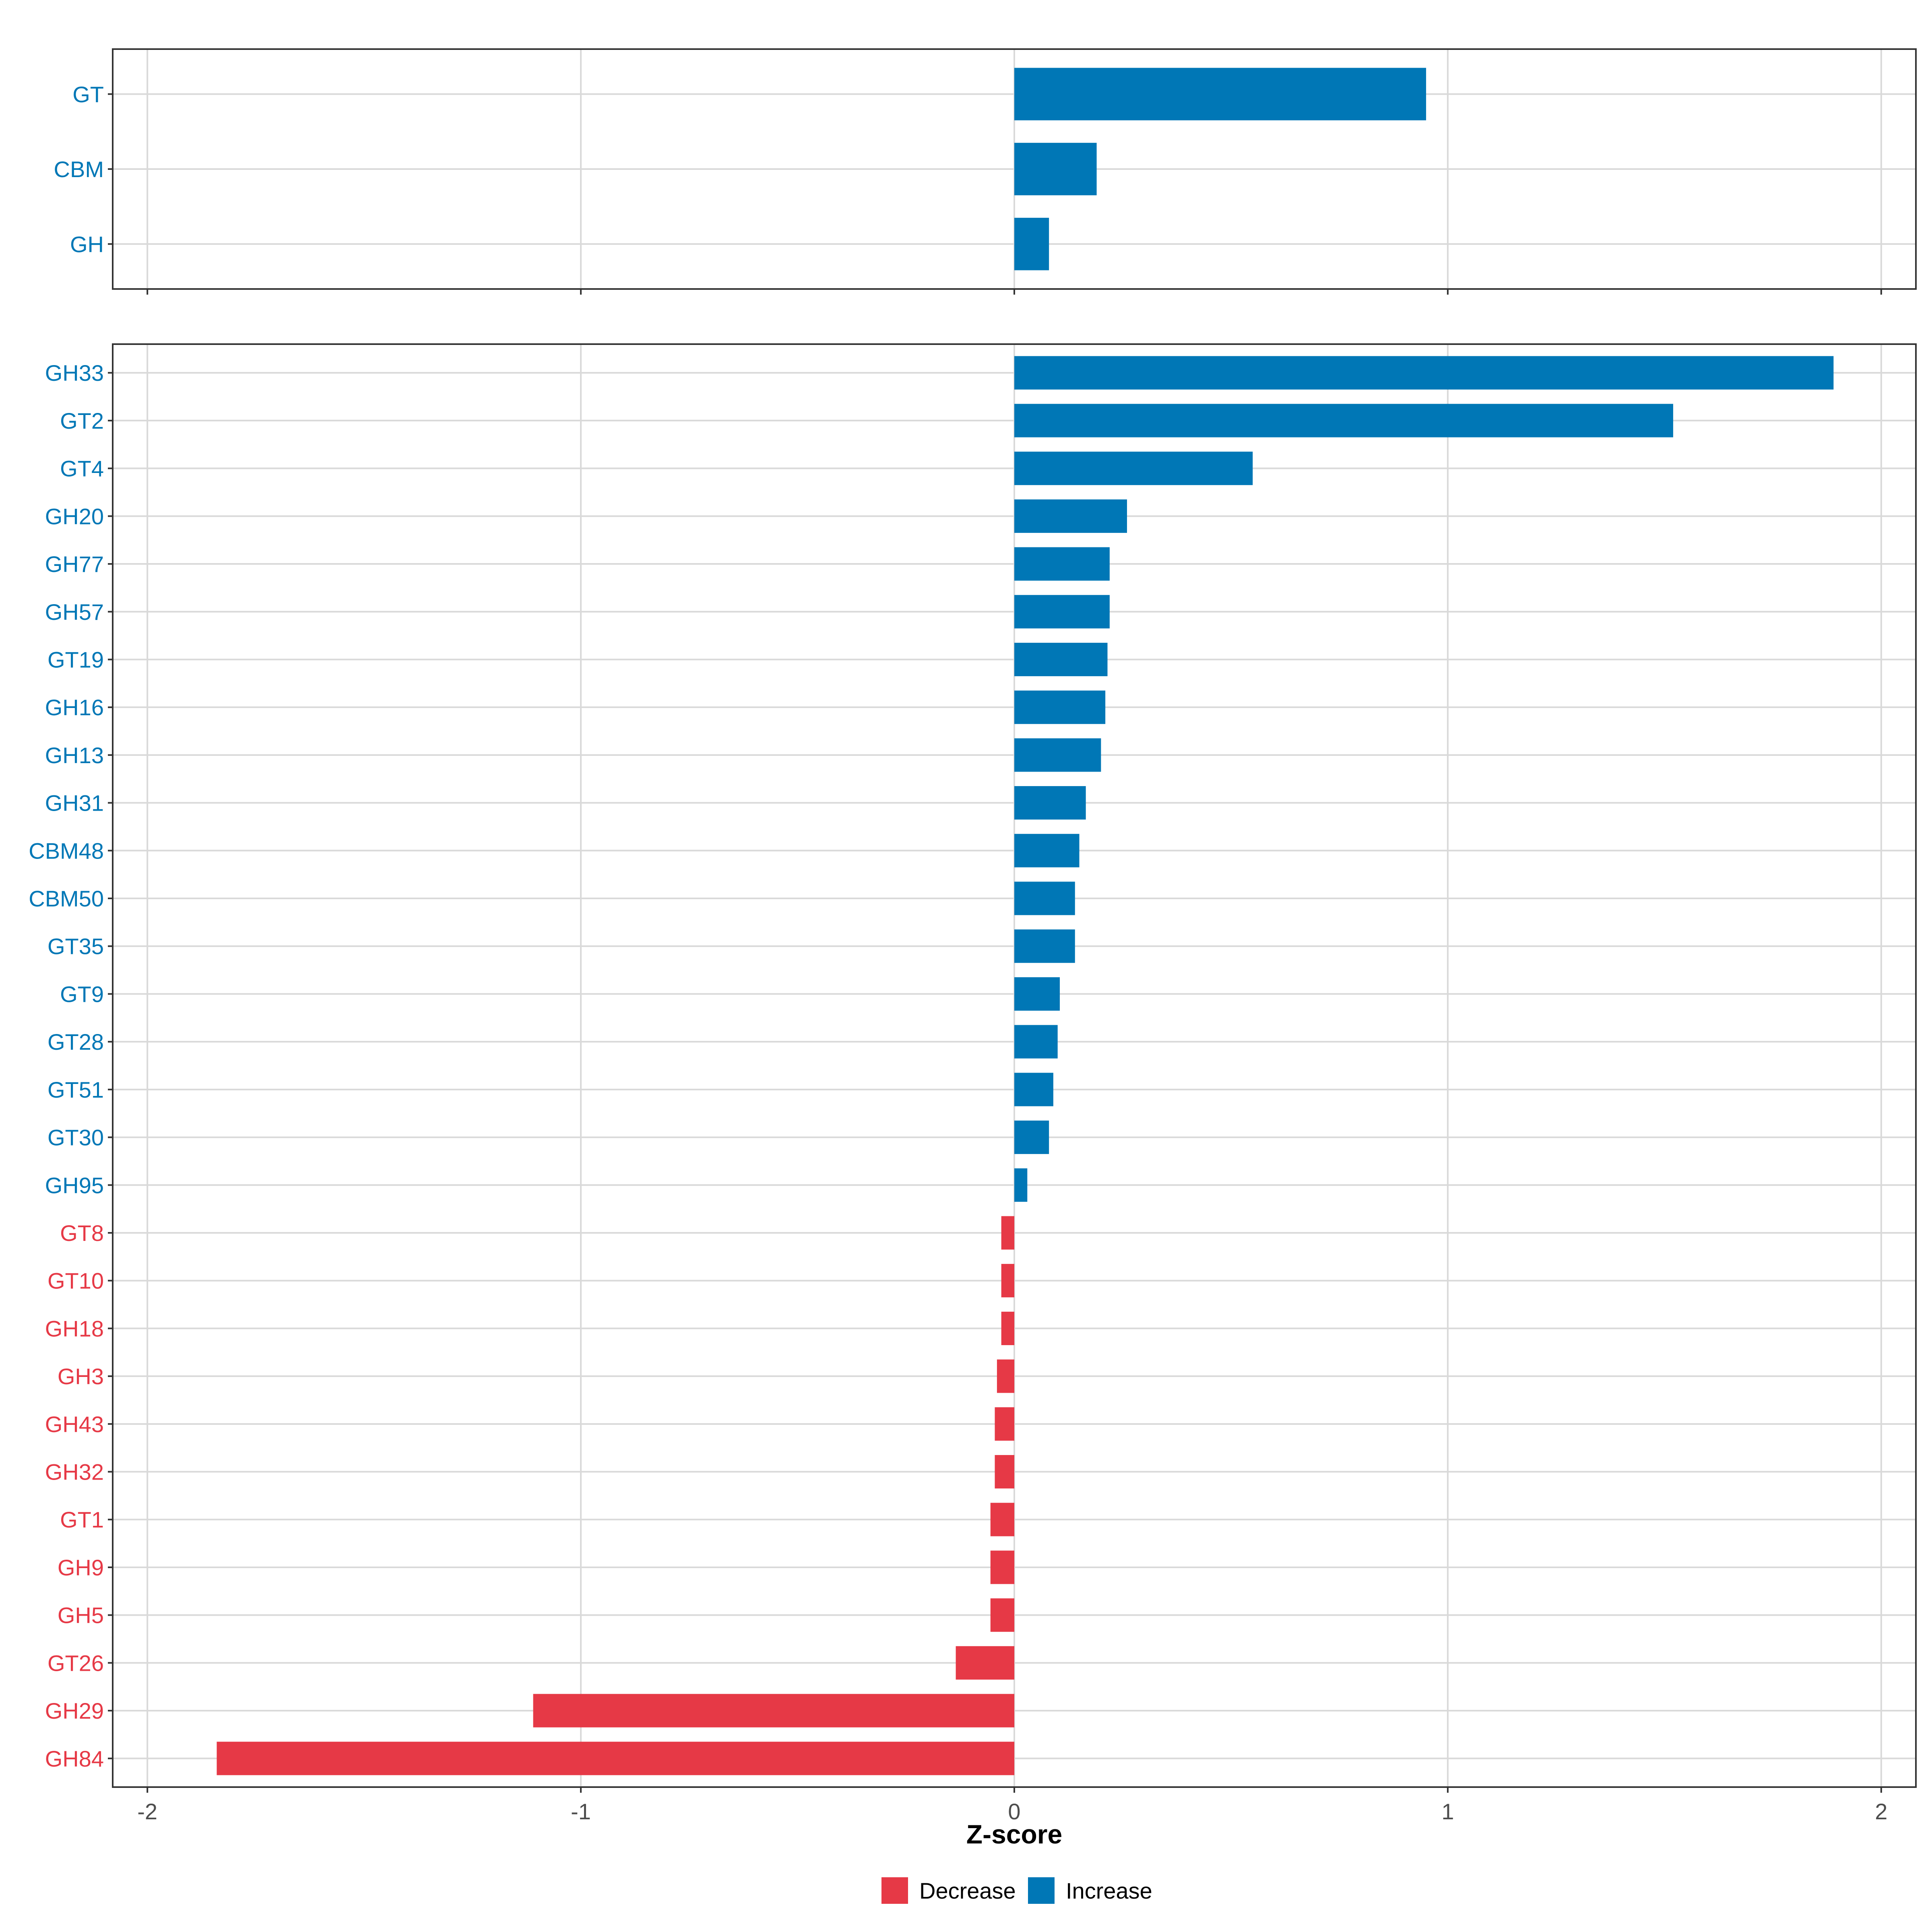 The image size is (1932, 1932). What do you see at coordinates (1044, 946) in the screenshot?
I see `bar-gt35` at bounding box center [1044, 946].